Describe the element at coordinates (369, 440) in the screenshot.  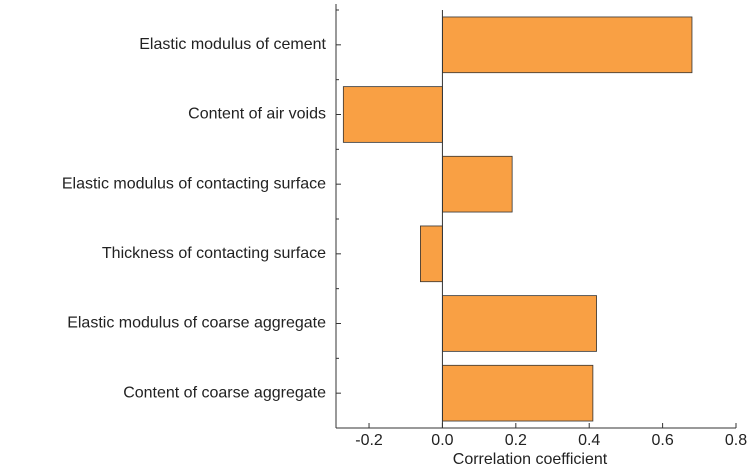
I see `x-tick-label: -0.2` at that location.